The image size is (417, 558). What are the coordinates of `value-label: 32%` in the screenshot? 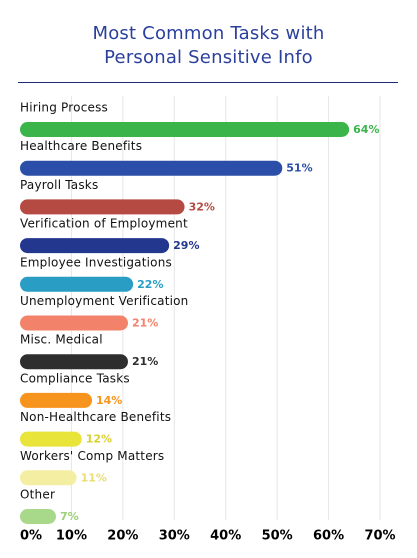 It's located at (202, 206).